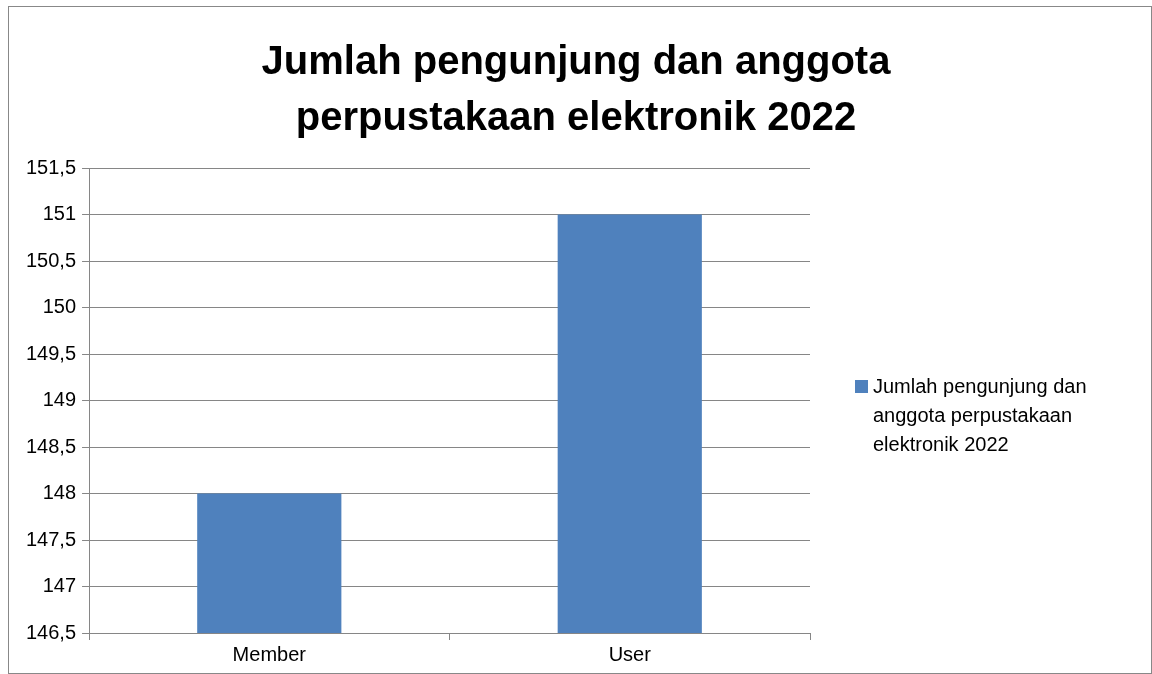 The width and height of the screenshot is (1152, 674). What do you see at coordinates (59, 492) in the screenshot?
I see `y-tick-label: 148` at bounding box center [59, 492].